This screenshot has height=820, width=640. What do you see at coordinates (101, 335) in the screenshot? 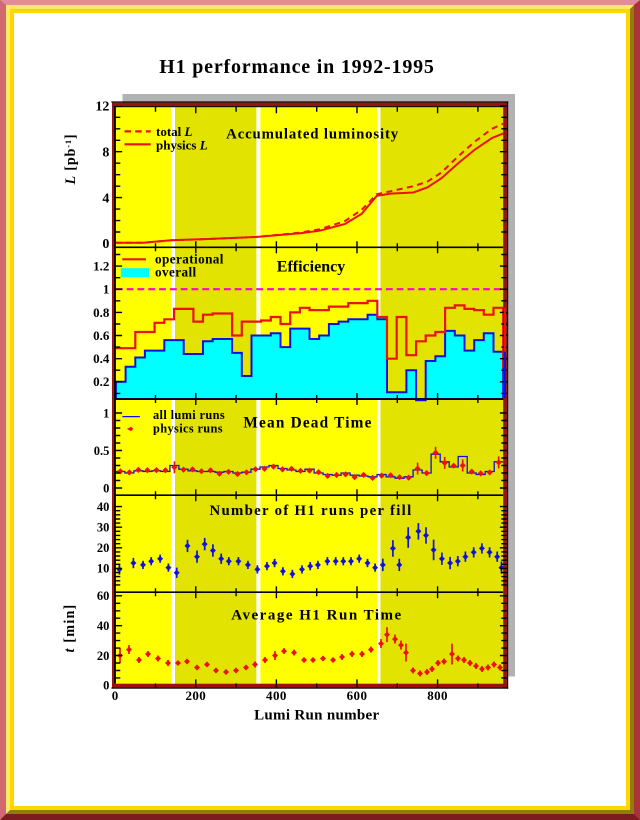
I see `svg-text: 0.6` at bounding box center [101, 335].